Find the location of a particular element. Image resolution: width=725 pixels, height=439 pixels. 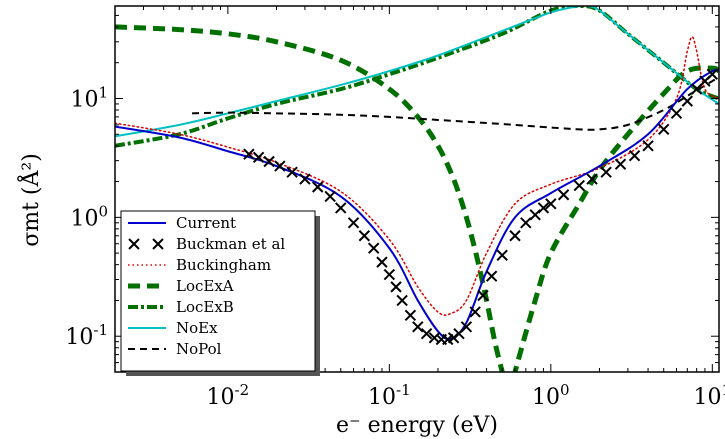

legend-box is located at coordinates (218, 291).